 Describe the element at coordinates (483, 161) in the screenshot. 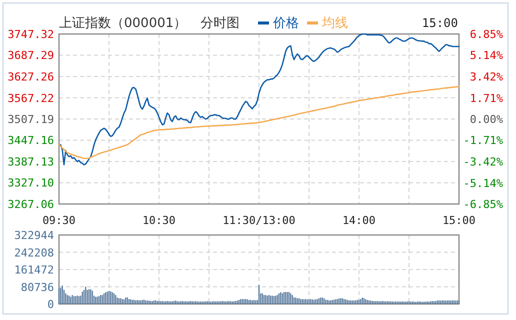

I see `y2-tick-label: -3.42%` at that location.